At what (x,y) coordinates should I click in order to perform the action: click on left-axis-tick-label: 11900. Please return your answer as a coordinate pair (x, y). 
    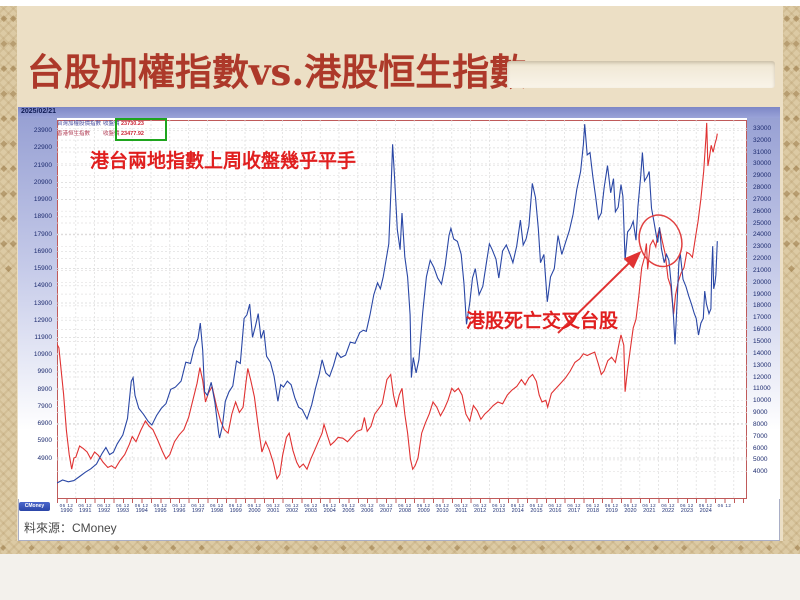
    Looking at the image, I should click on (43, 337).